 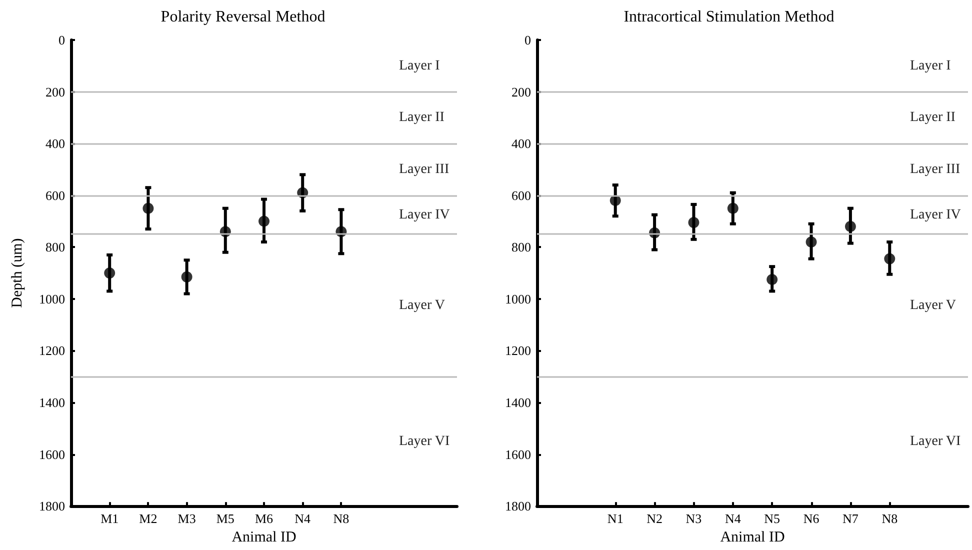 I want to click on x-tick-label: N2, so click(x=654, y=518).